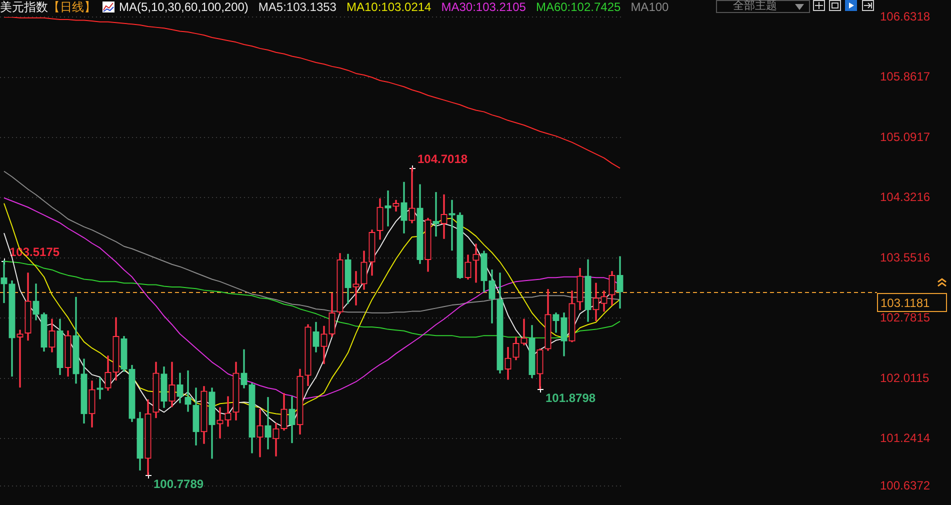  I want to click on text: MA10:103.0214, so click(389, 7).